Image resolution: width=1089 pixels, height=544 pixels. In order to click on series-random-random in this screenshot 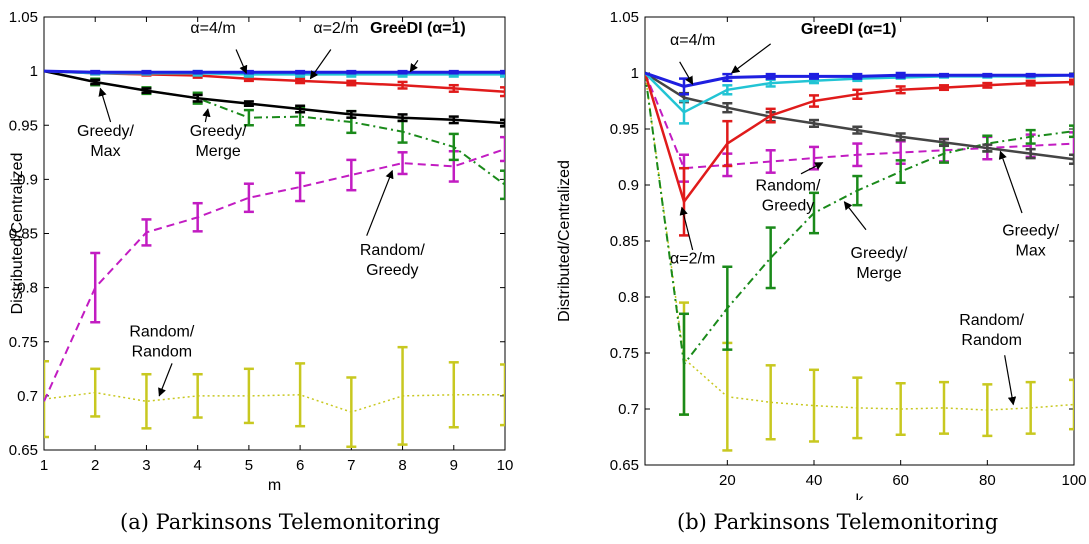, I will do `click(274, 397)`.